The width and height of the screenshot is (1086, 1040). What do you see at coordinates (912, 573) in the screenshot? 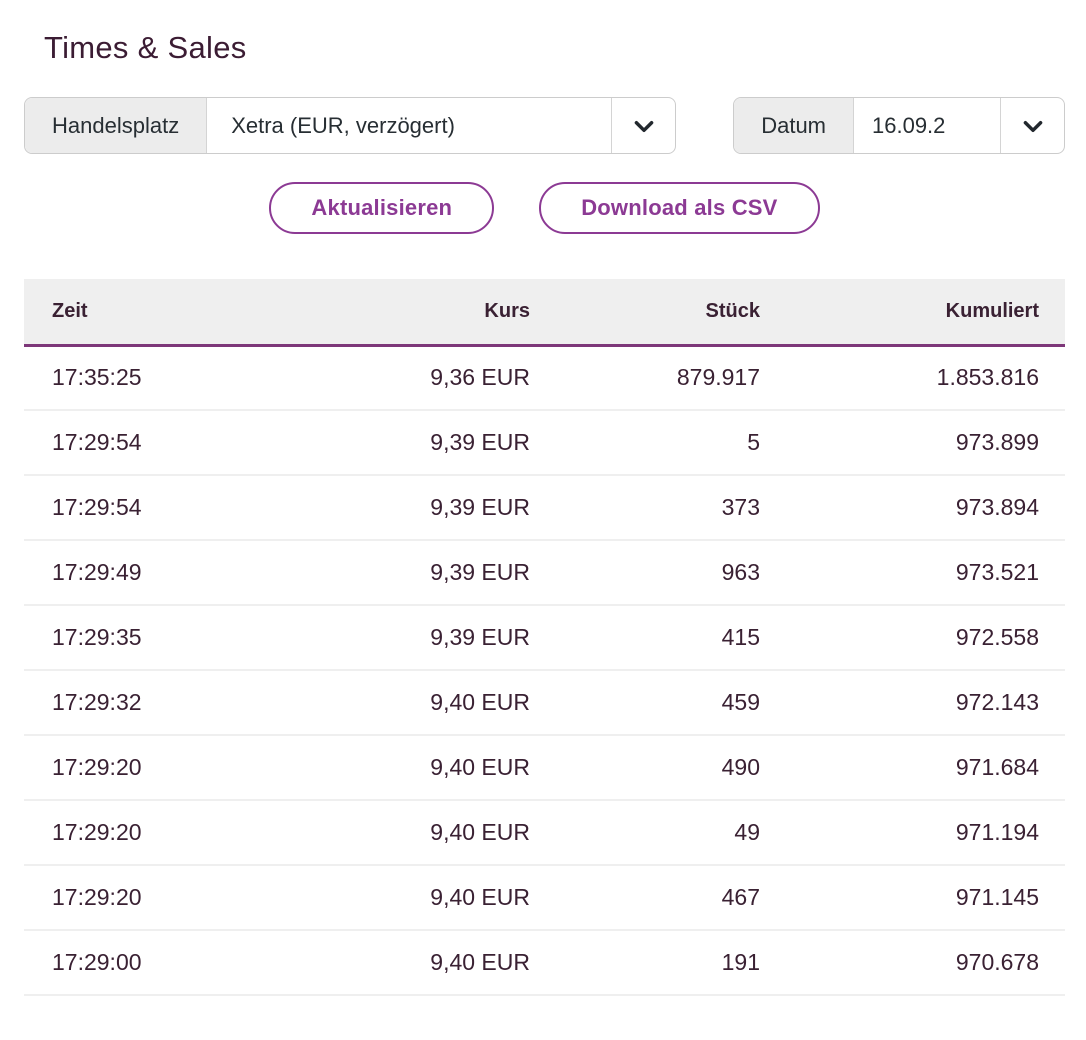
I see `cell-kumuliert: 973.521` at bounding box center [912, 573].